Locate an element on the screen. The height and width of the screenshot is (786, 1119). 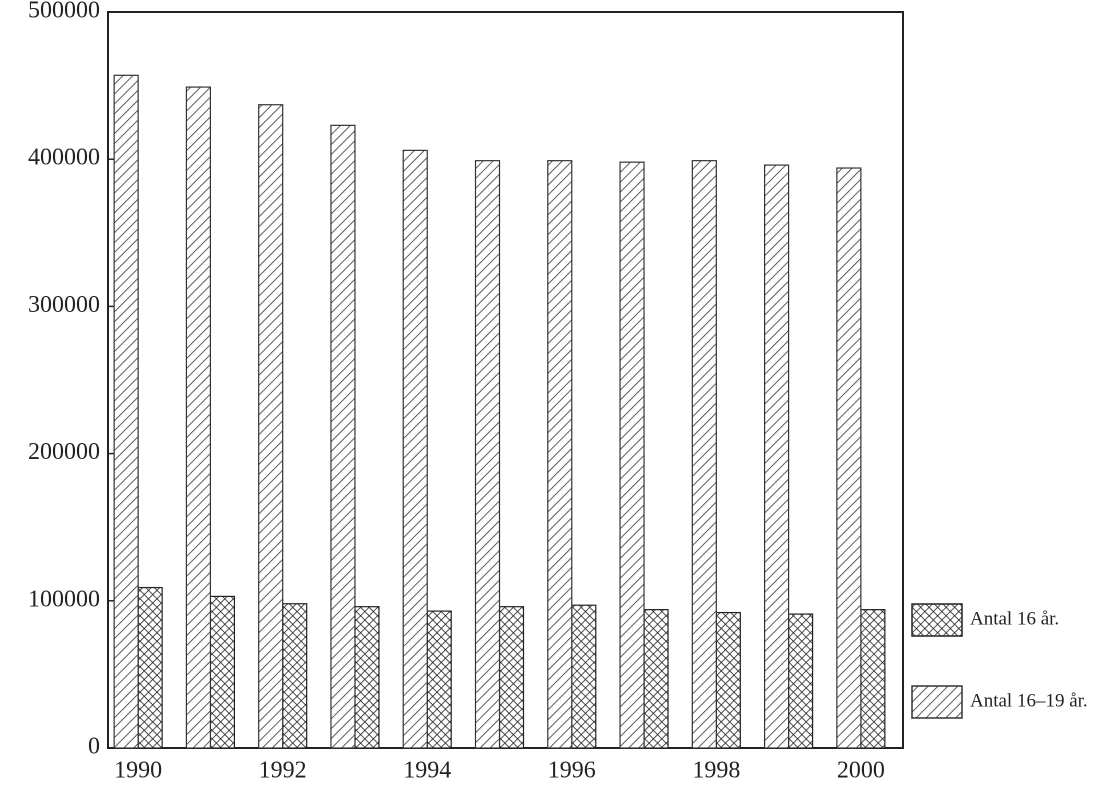
x-tick-label: 2000 is located at coordinates (861, 771).